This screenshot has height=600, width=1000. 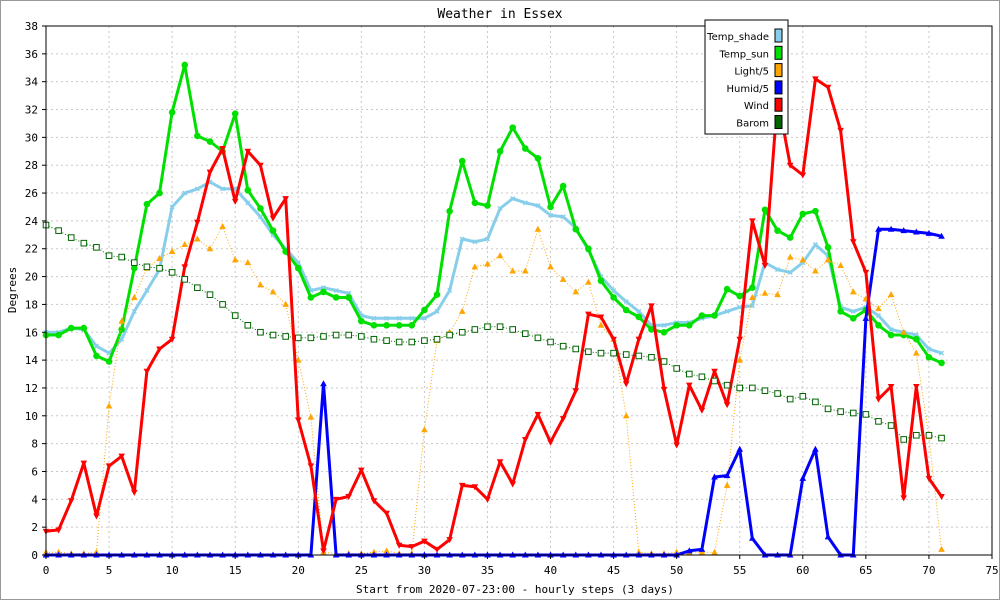 What do you see at coordinates (550, 570) in the screenshot?
I see `x-tick-label: 40` at bounding box center [550, 570].